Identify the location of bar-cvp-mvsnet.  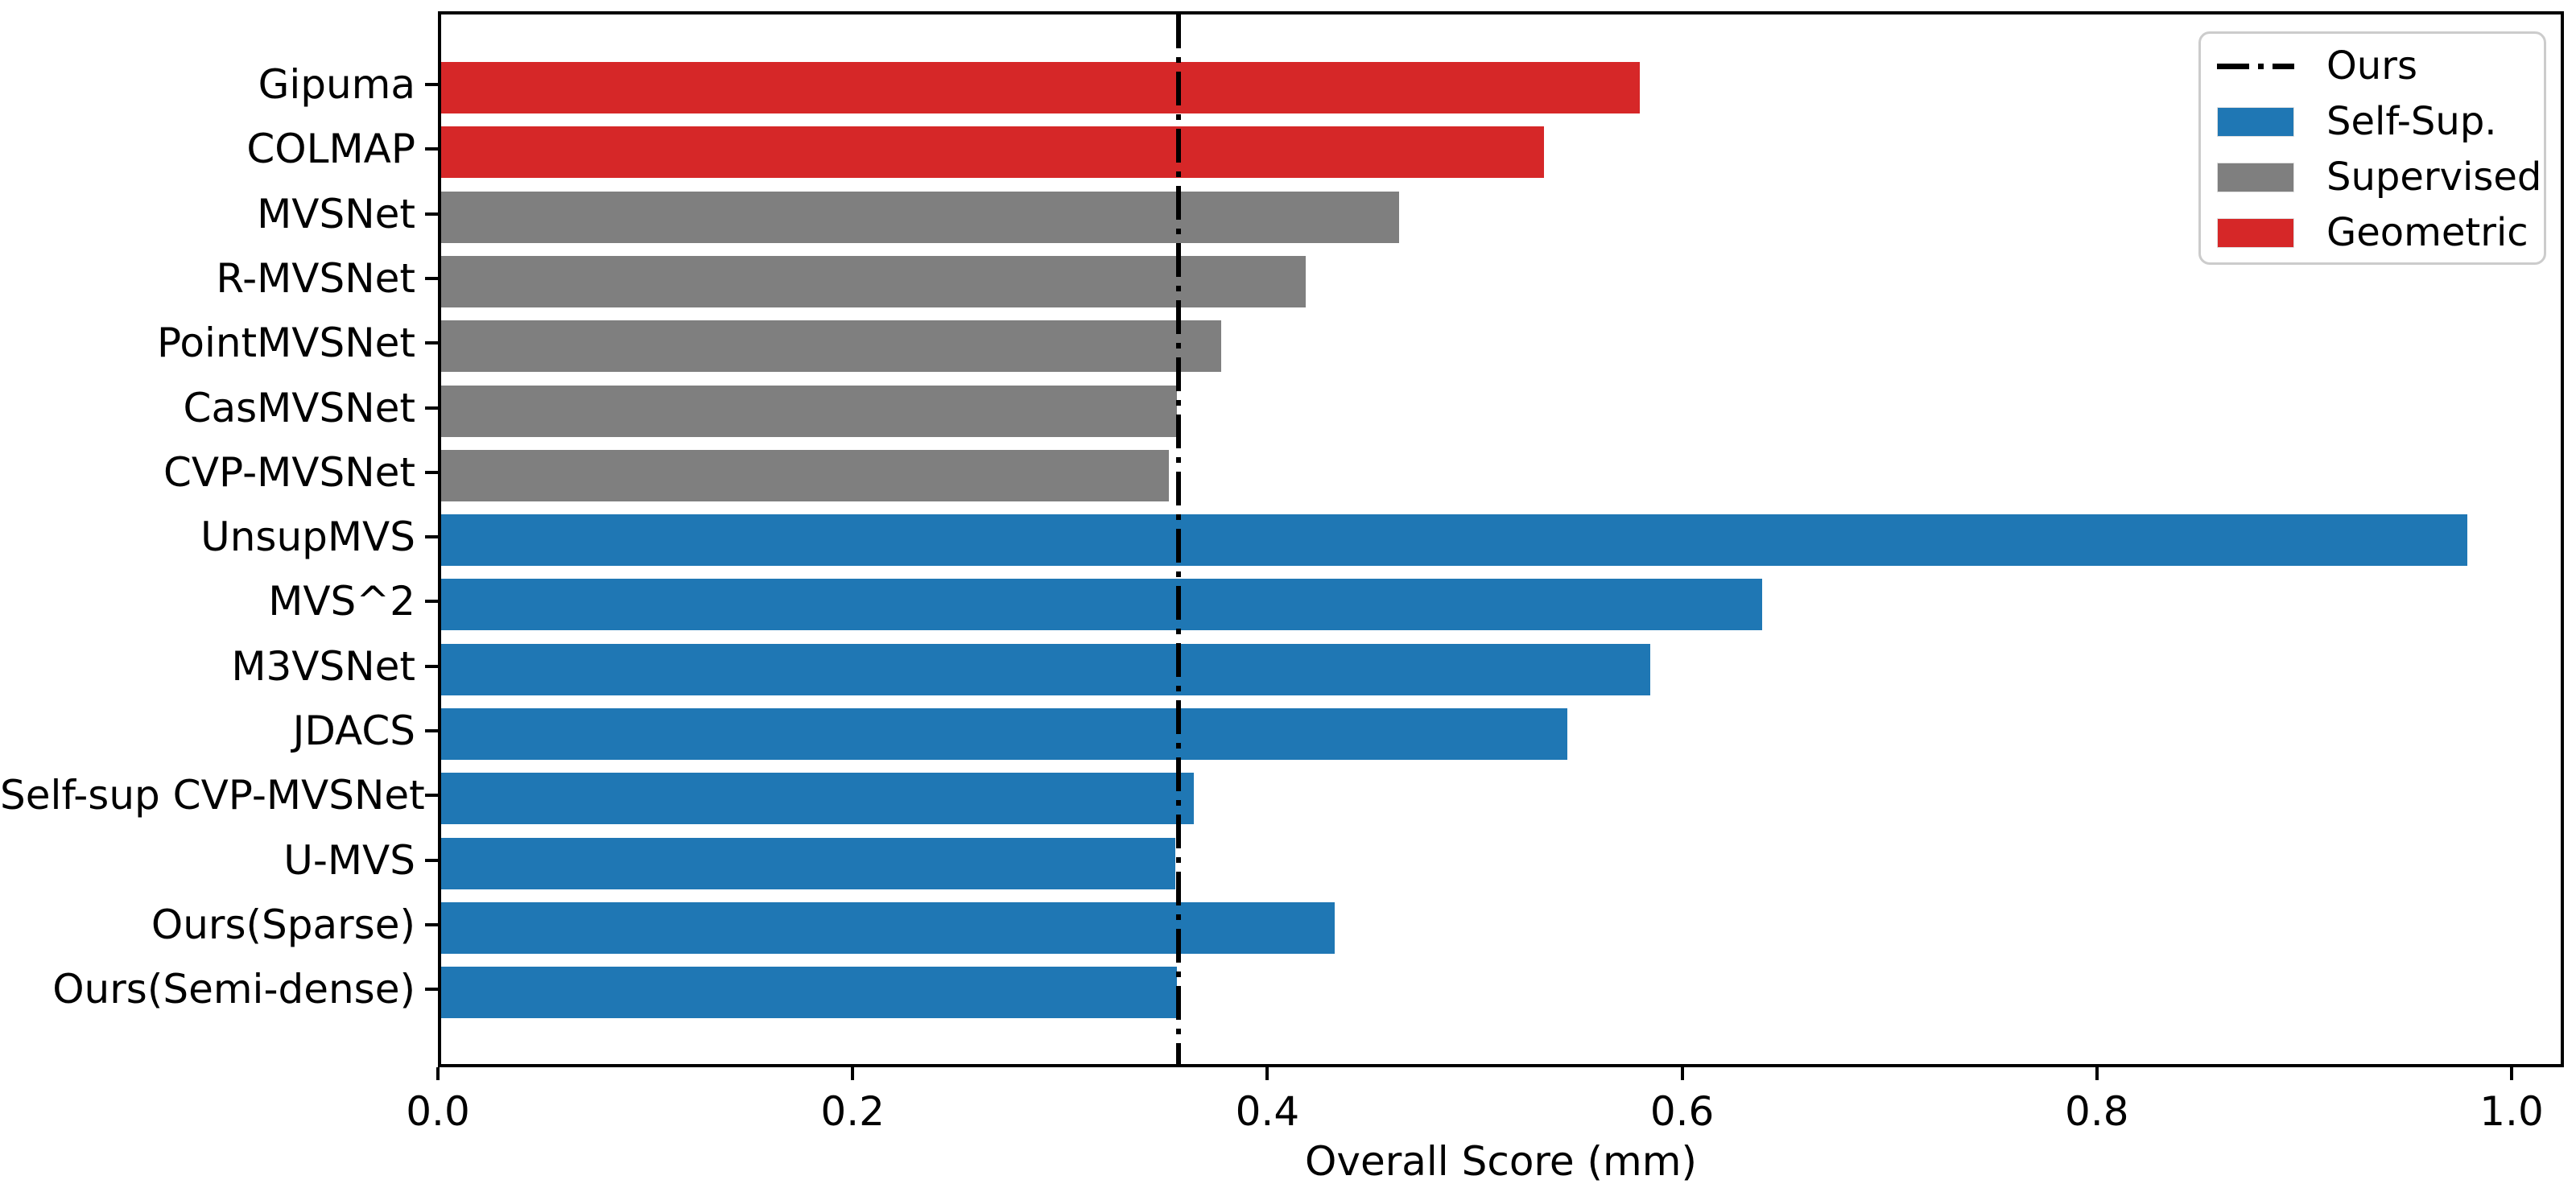
(805, 475).